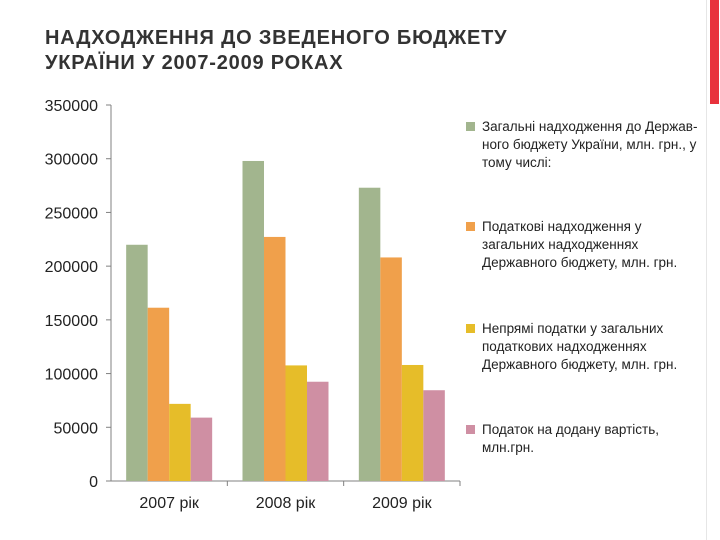  Describe the element at coordinates (71, 375) in the screenshot. I see `y-tick-label: 100000` at that location.